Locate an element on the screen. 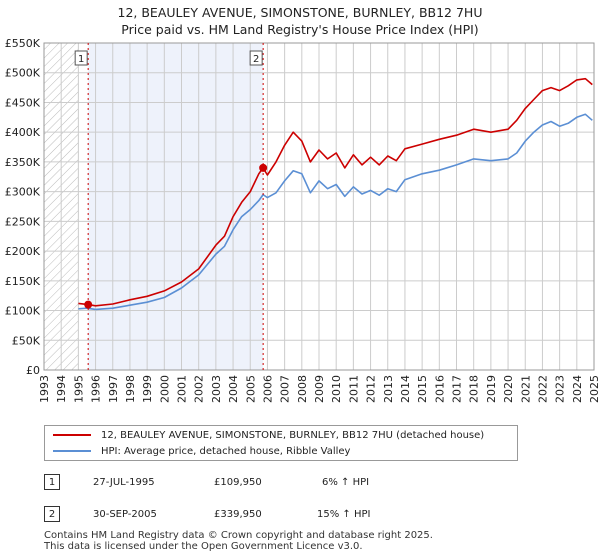  y-tick-label: £50K is located at coordinates (26, 340).